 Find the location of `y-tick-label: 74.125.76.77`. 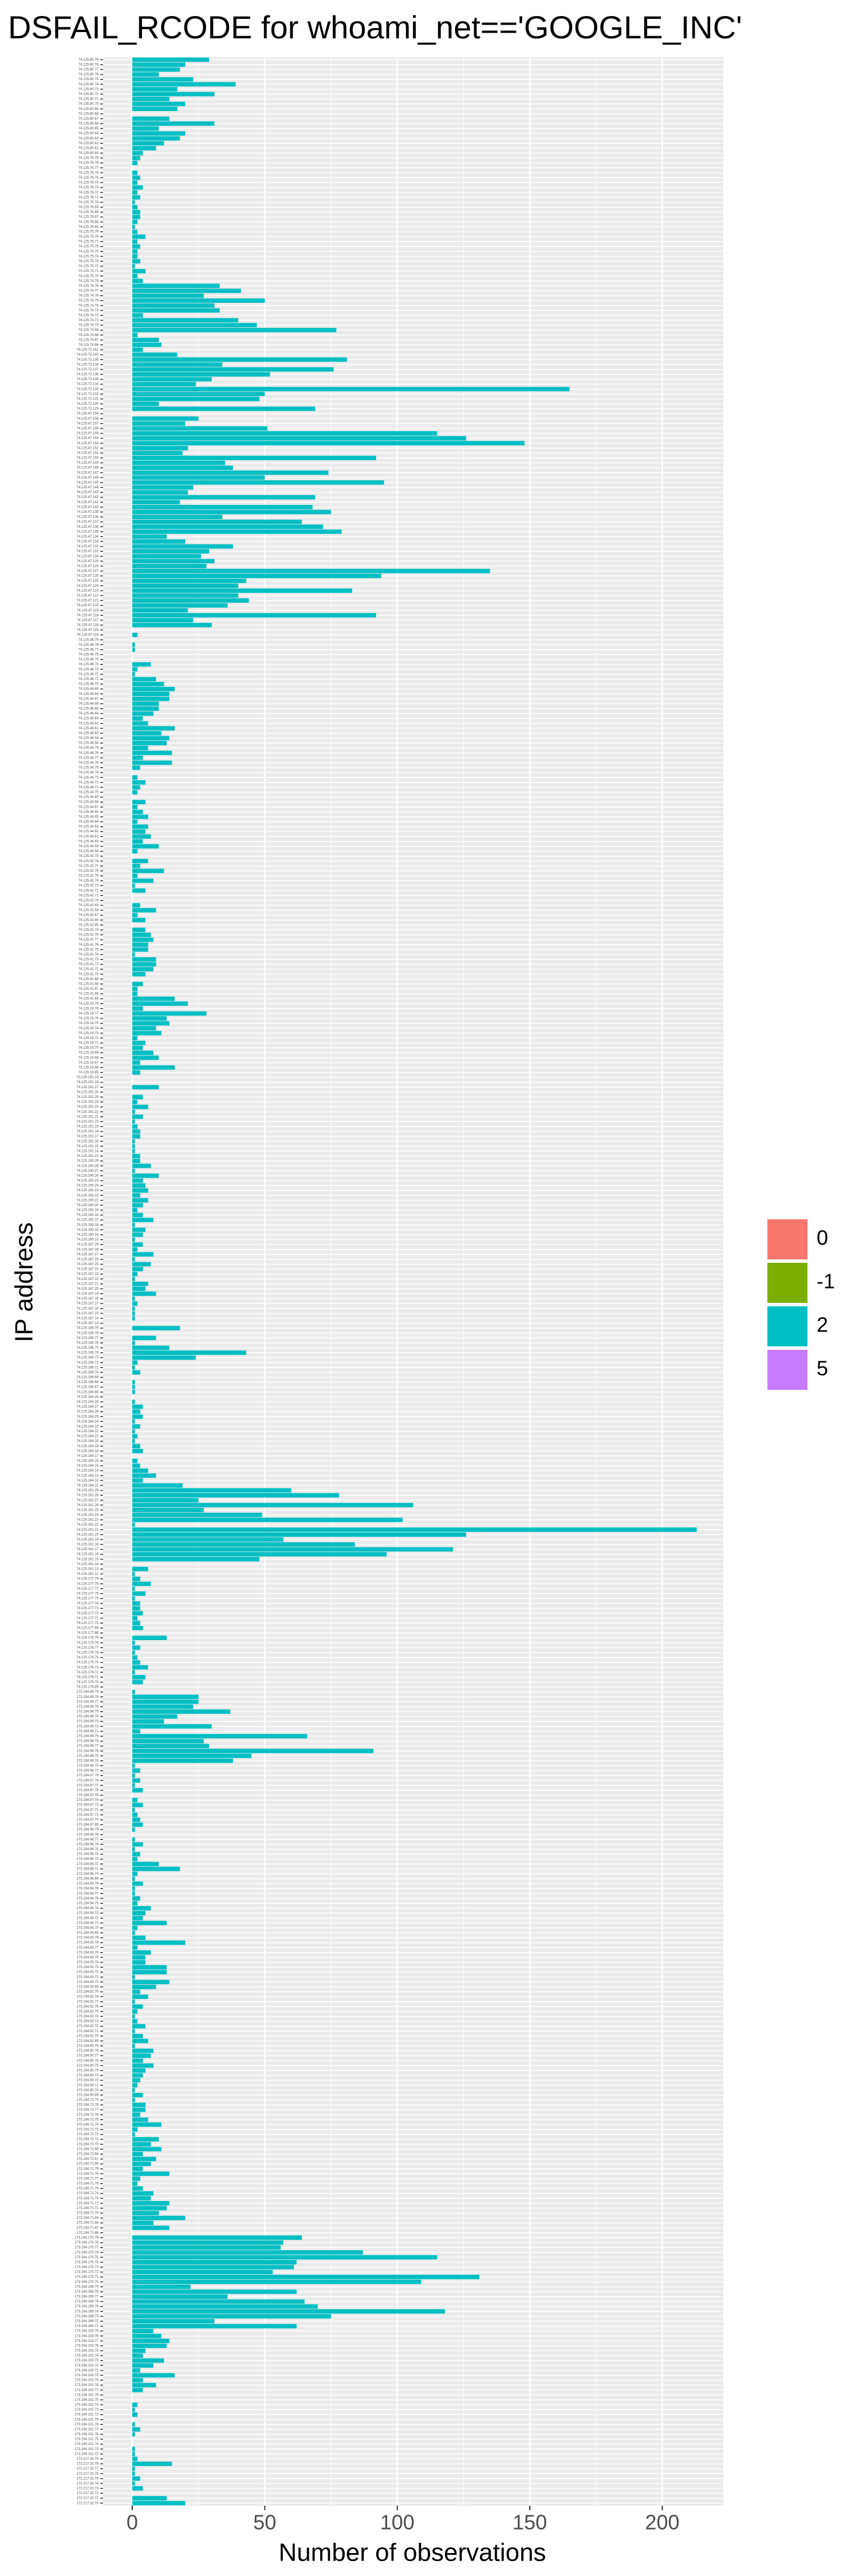

y-tick-label: 74.125.76.77 is located at coordinates (88, 168).